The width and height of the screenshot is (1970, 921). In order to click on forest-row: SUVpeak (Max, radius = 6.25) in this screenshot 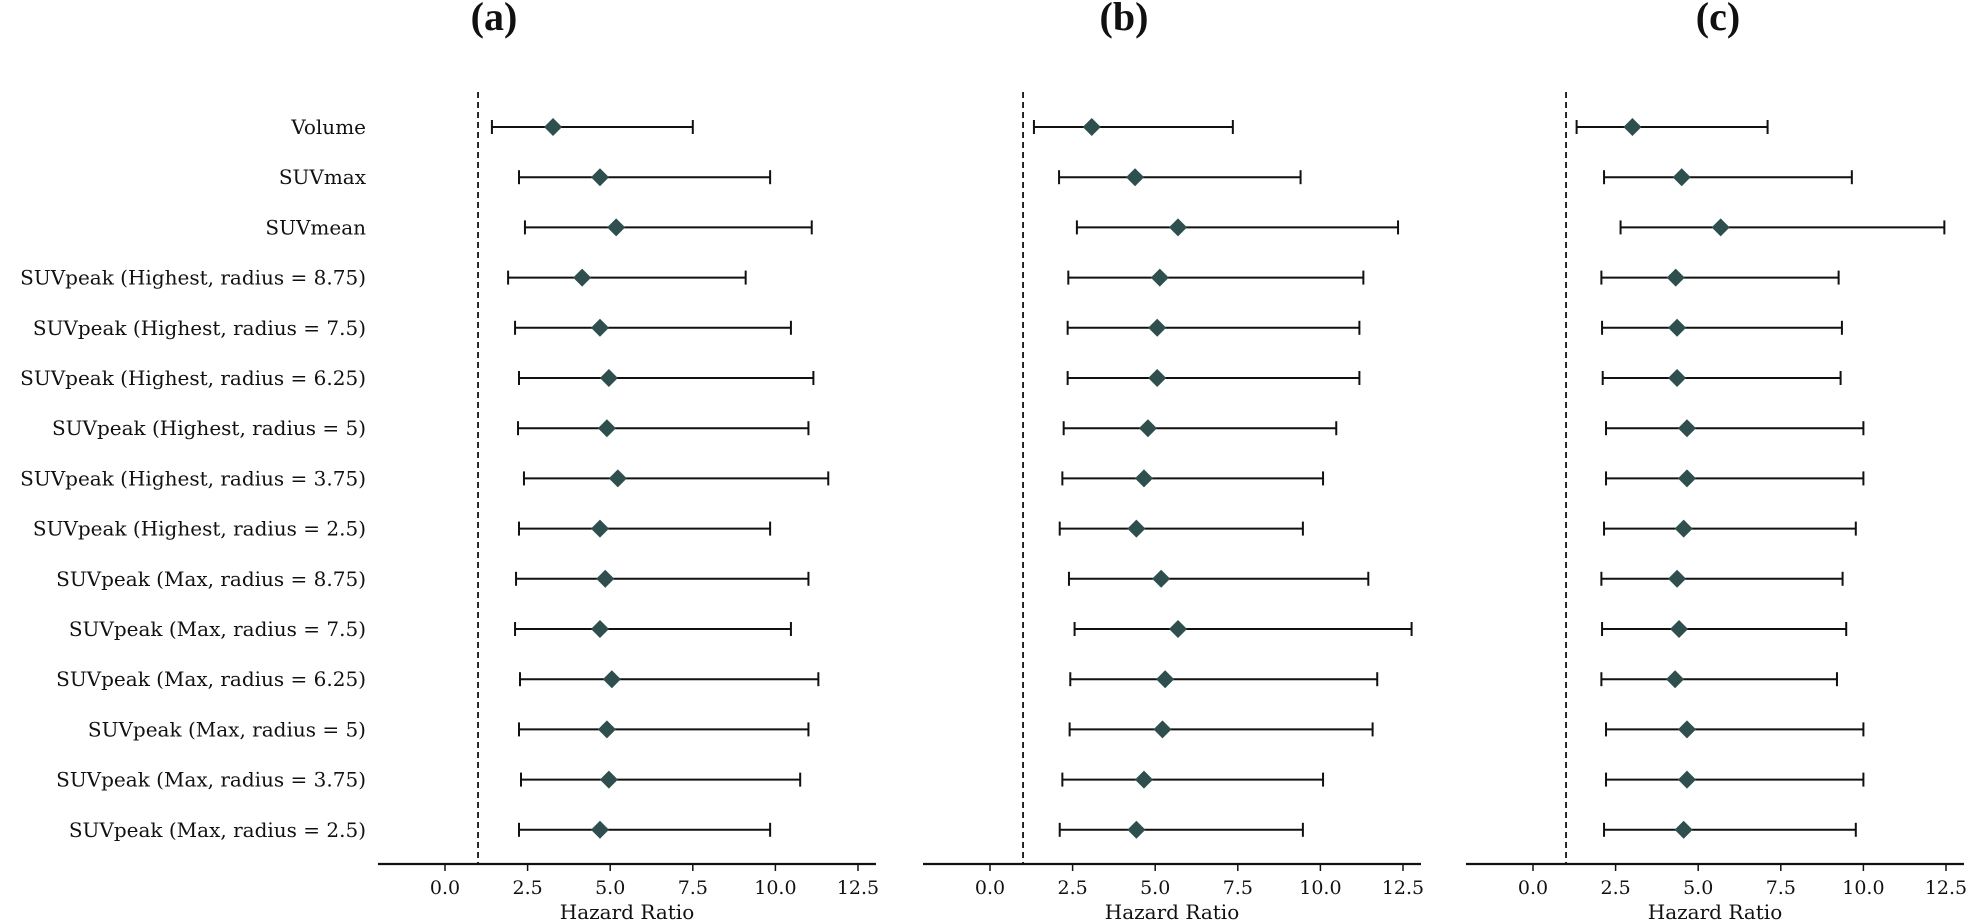, I will do `click(438, 679)`.